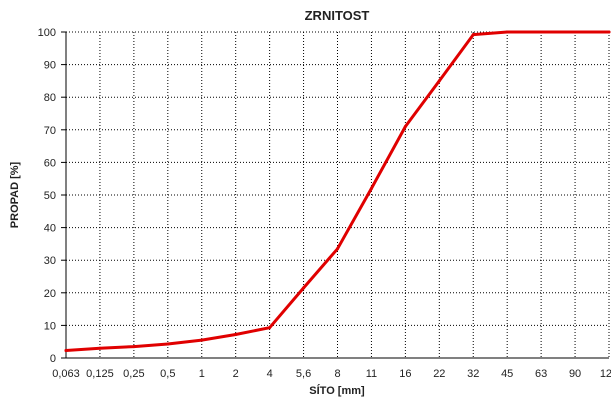  I want to click on y-tick-label: 20, so click(50, 294).